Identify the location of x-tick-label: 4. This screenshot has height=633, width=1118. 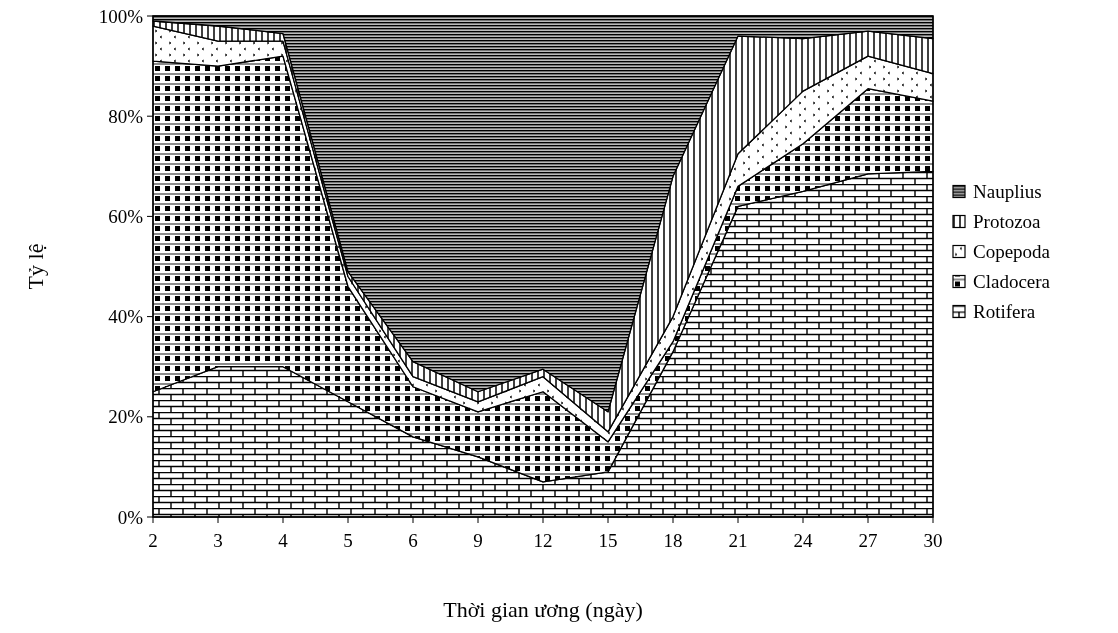
(283, 540).